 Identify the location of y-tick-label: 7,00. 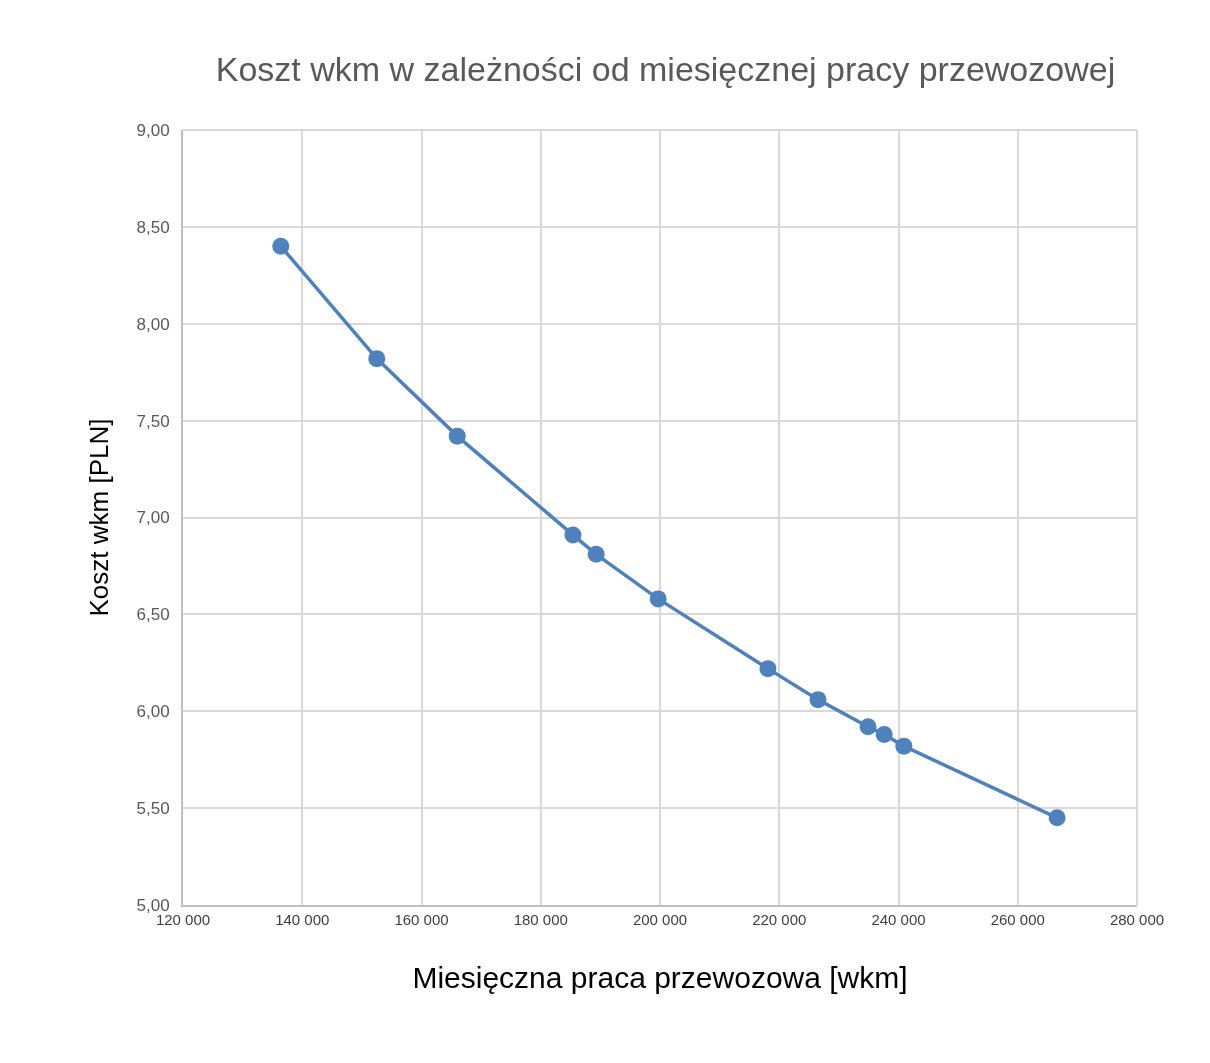
(153, 518).